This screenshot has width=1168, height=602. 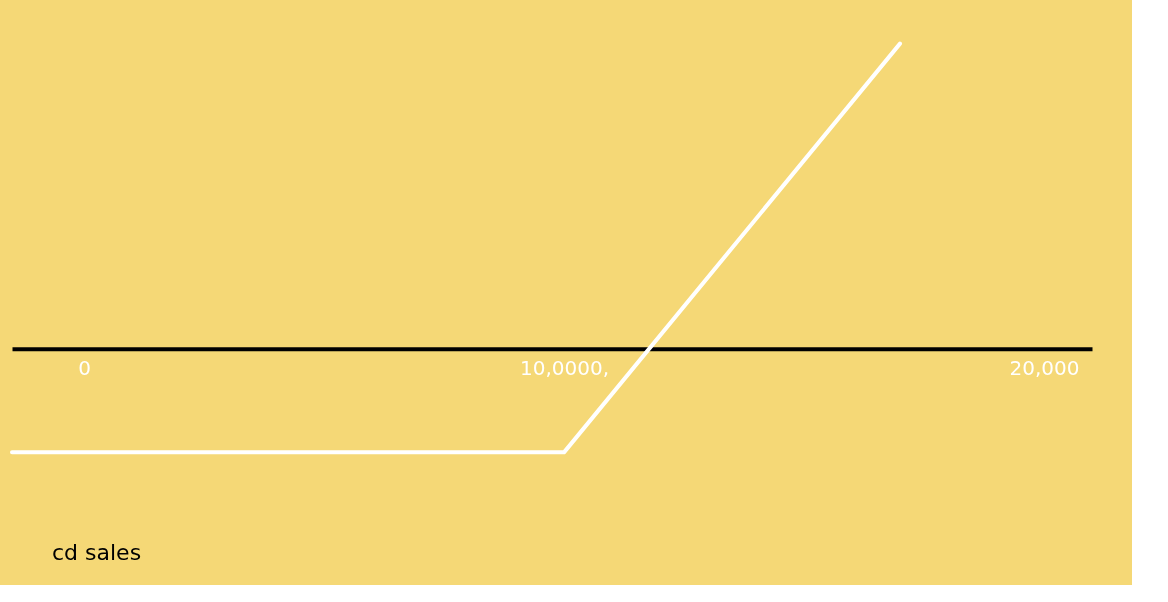 What do you see at coordinates (97, 552) in the screenshot?
I see `x-axis-title: cd sales` at bounding box center [97, 552].